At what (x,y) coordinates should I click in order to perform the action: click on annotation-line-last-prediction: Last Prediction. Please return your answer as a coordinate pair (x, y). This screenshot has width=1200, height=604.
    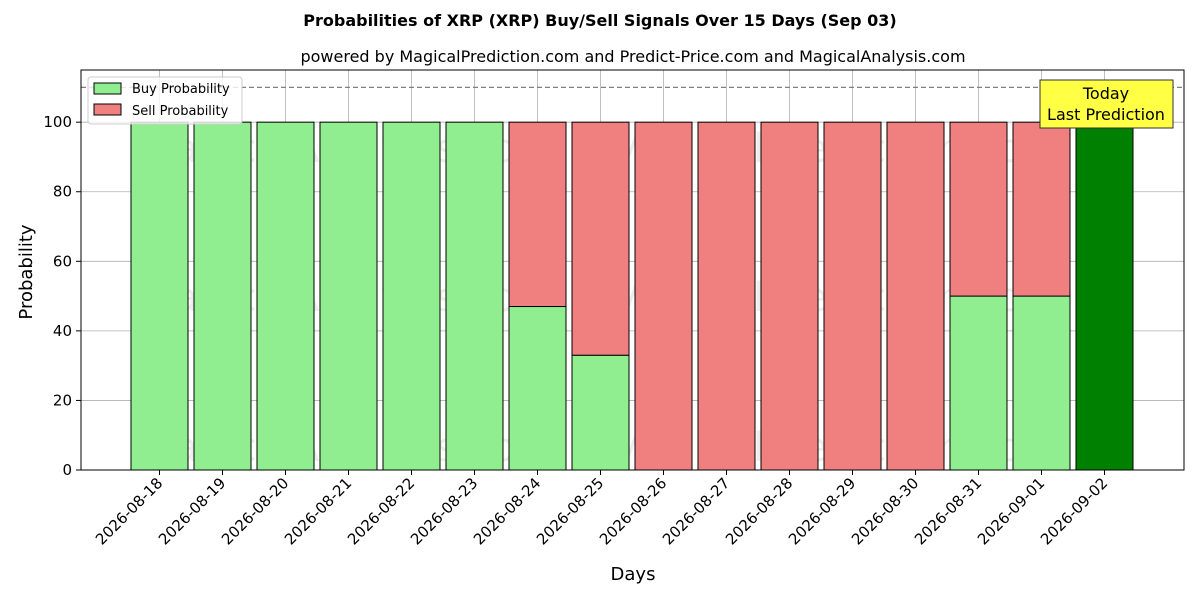
    Looking at the image, I should click on (1106, 114).